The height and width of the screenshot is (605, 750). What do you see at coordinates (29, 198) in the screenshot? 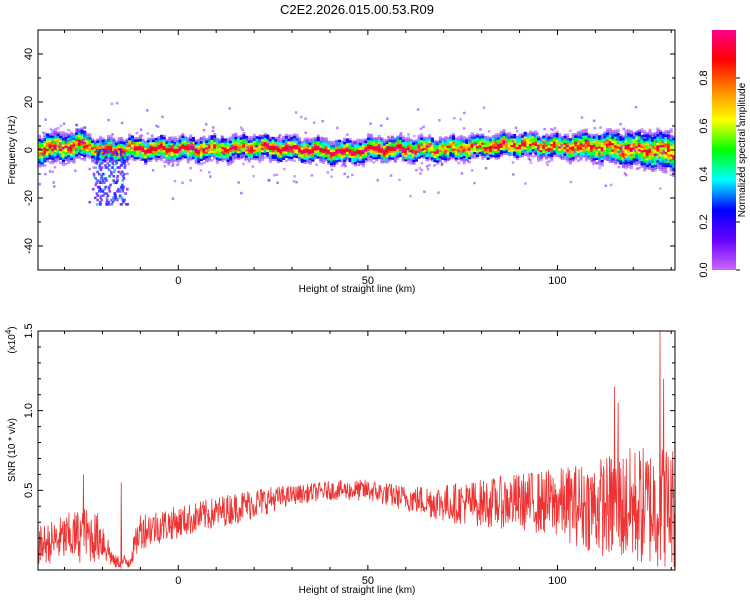
I see `spectrogram-y-tick-label: -20` at bounding box center [29, 198].